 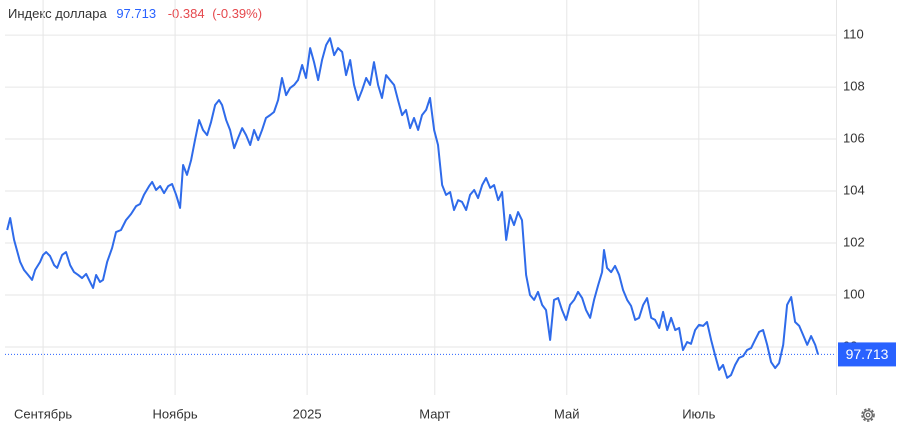 I want to click on gear-hub, so click(x=868, y=415).